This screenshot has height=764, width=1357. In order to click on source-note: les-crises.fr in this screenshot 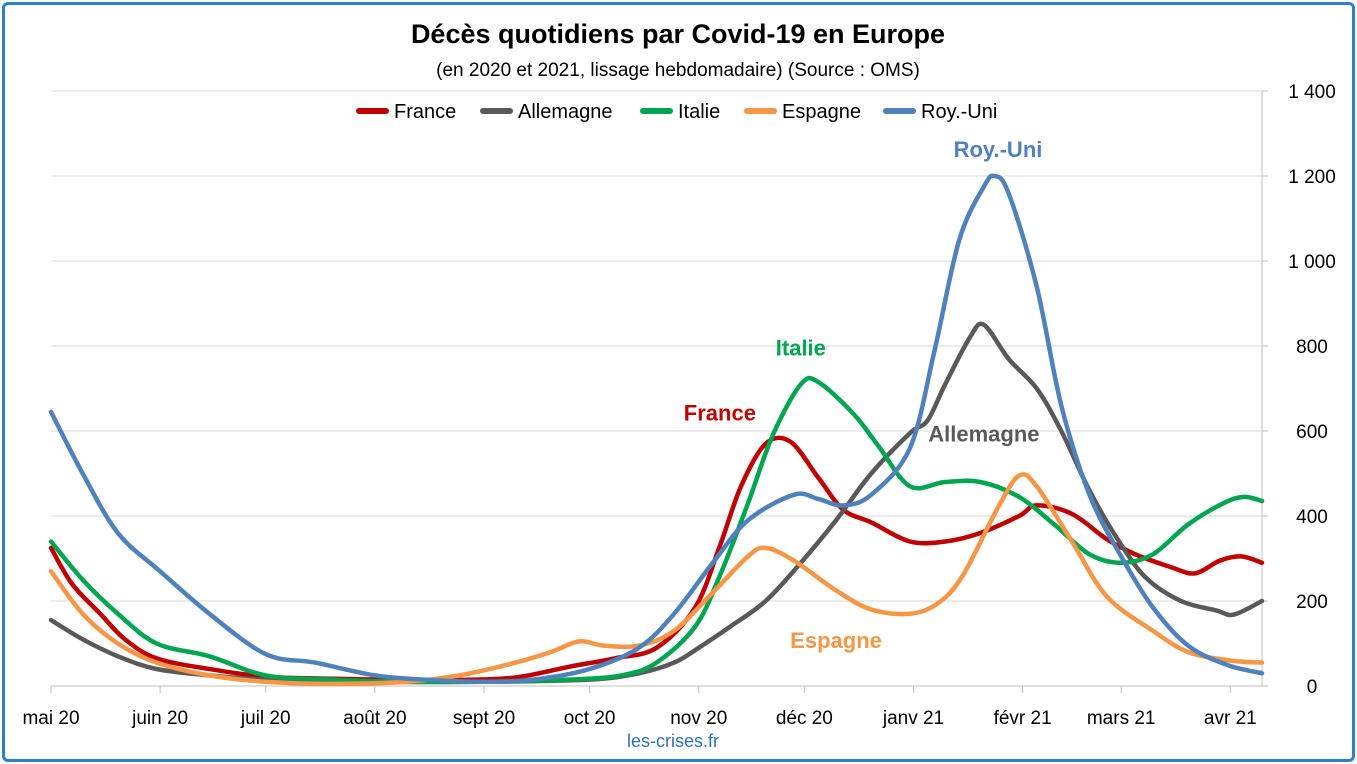, I will do `click(673, 741)`.